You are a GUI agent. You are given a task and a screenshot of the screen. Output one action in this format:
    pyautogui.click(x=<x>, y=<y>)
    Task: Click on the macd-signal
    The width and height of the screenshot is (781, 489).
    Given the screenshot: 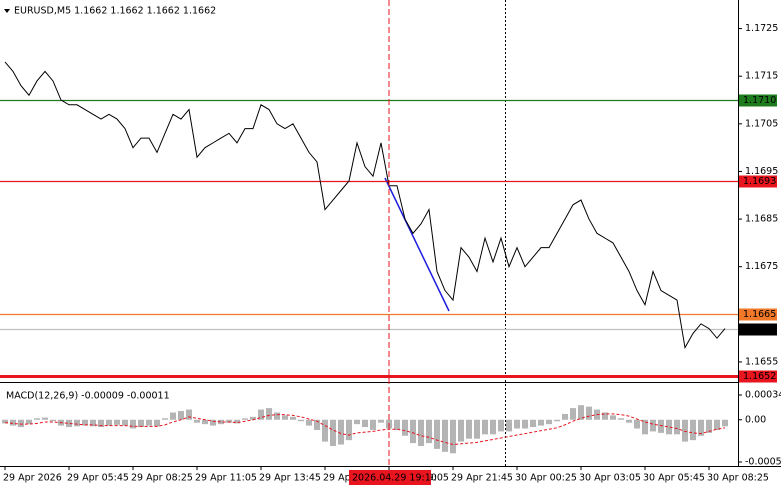 What is the action you would take?
    pyautogui.click(x=365, y=429)
    